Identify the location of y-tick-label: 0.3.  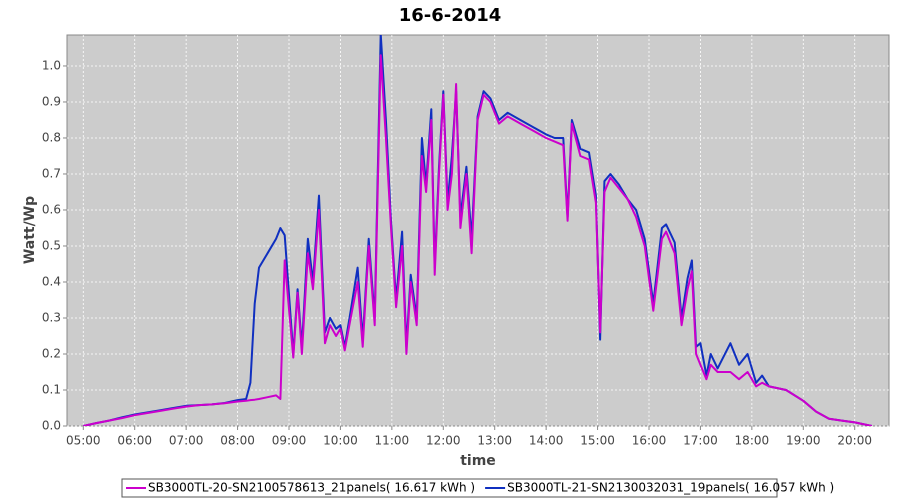
(51, 317).